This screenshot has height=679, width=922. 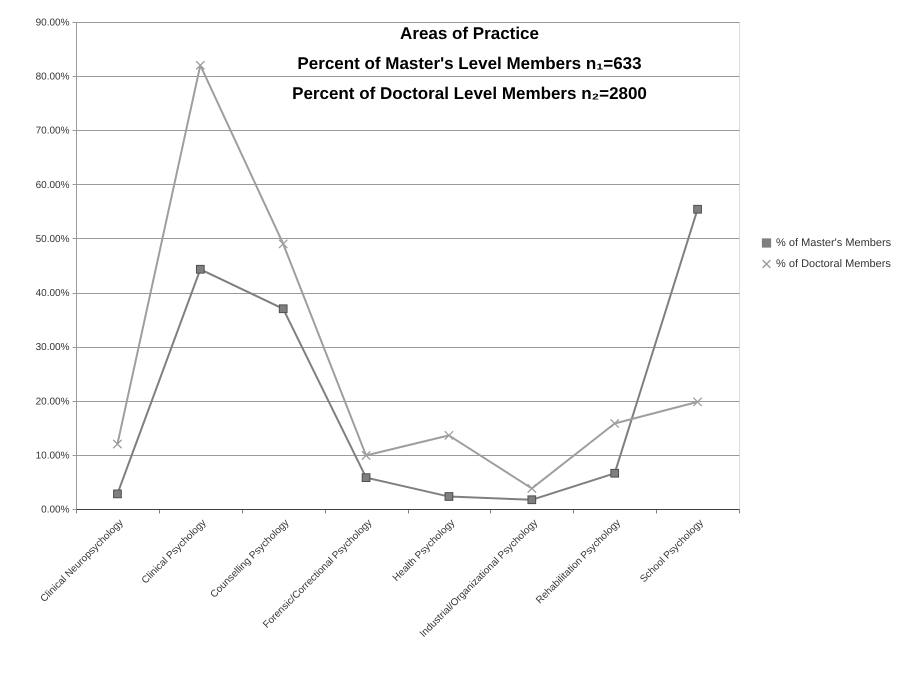 What do you see at coordinates (834, 264) in the screenshot?
I see `legend-label: % of Doctoral Members` at bounding box center [834, 264].